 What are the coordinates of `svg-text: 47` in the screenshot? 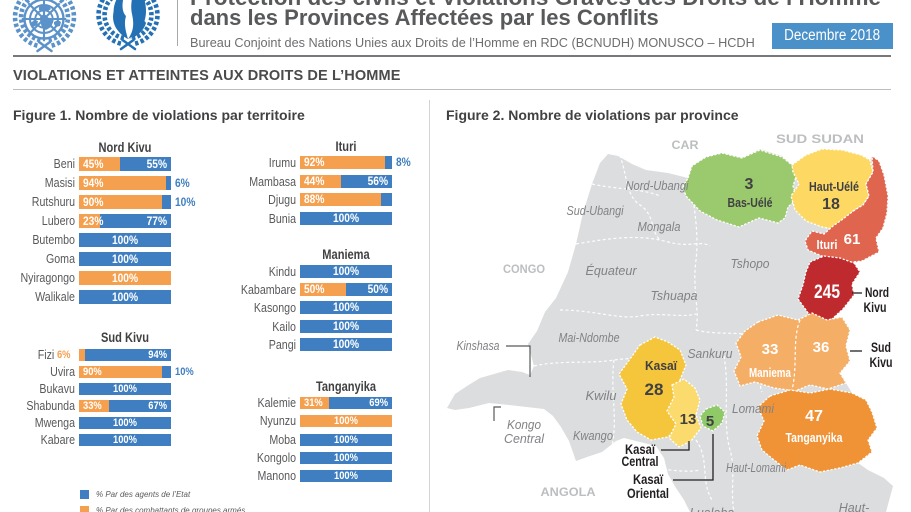 It's located at (814, 416).